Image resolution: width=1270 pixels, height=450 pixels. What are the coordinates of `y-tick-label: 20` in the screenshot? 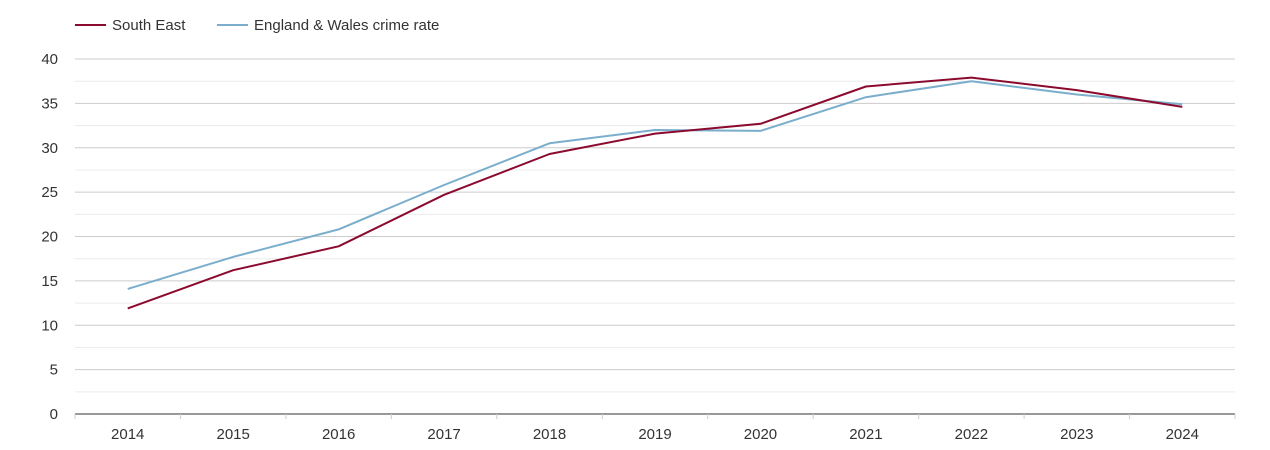 It's located at (49, 237).